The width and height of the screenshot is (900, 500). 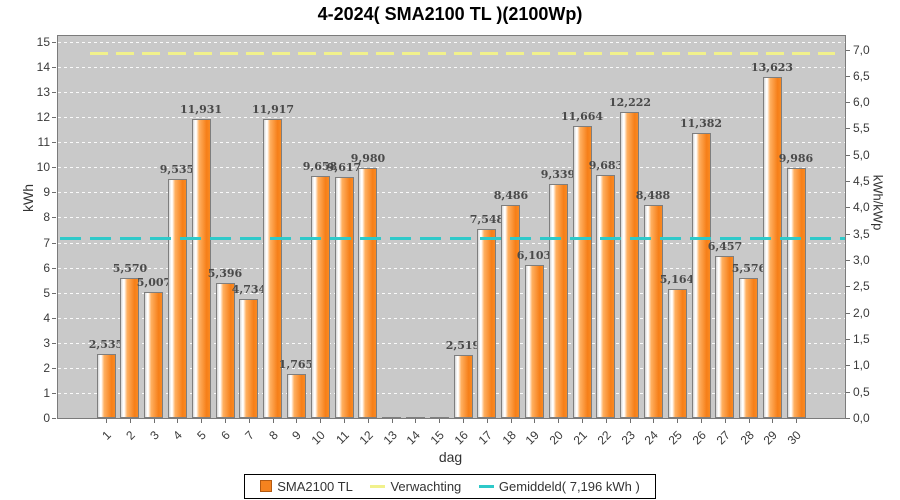 What do you see at coordinates (861, 128) in the screenshot?
I see `right-axis-tick-label: 5,5` at bounding box center [861, 128].